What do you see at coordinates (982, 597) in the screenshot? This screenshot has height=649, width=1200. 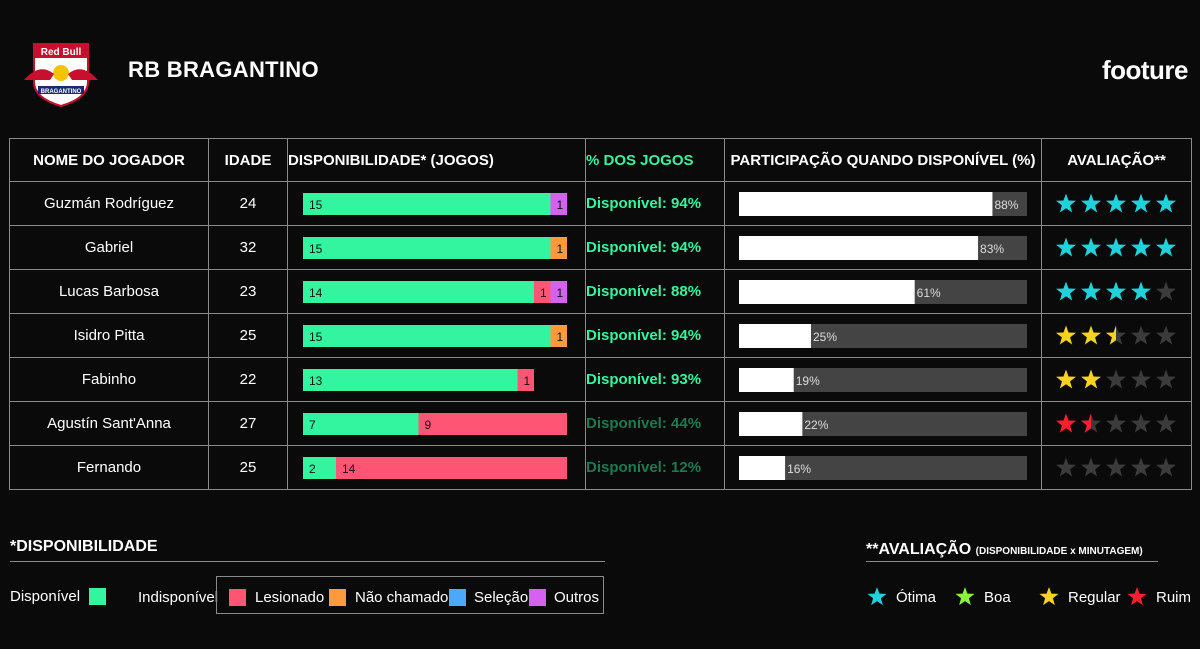 I see `legend-rating-boa: Boa` at bounding box center [982, 597].